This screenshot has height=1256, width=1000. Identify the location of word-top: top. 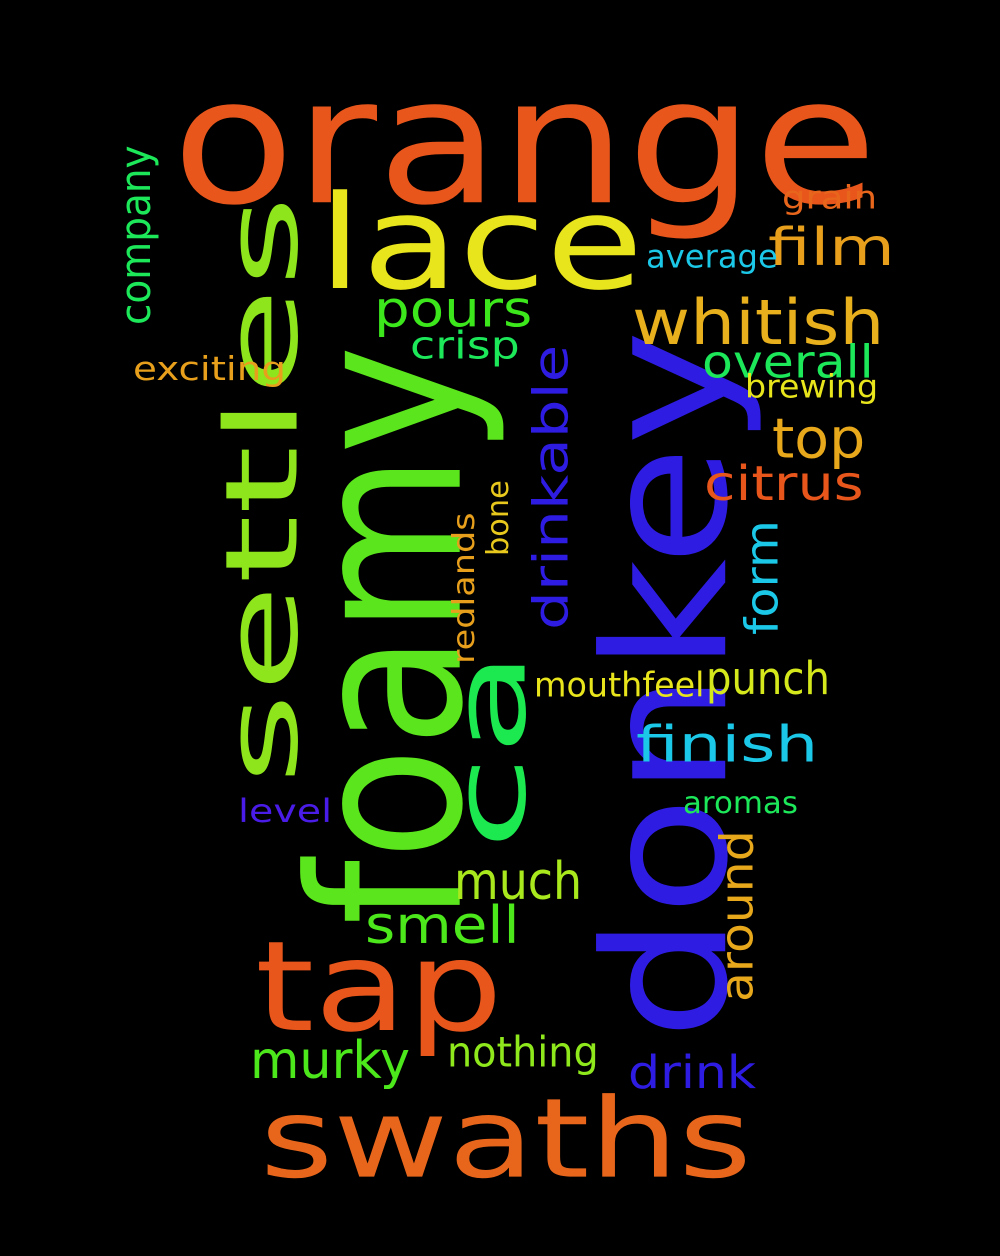
(819, 439).